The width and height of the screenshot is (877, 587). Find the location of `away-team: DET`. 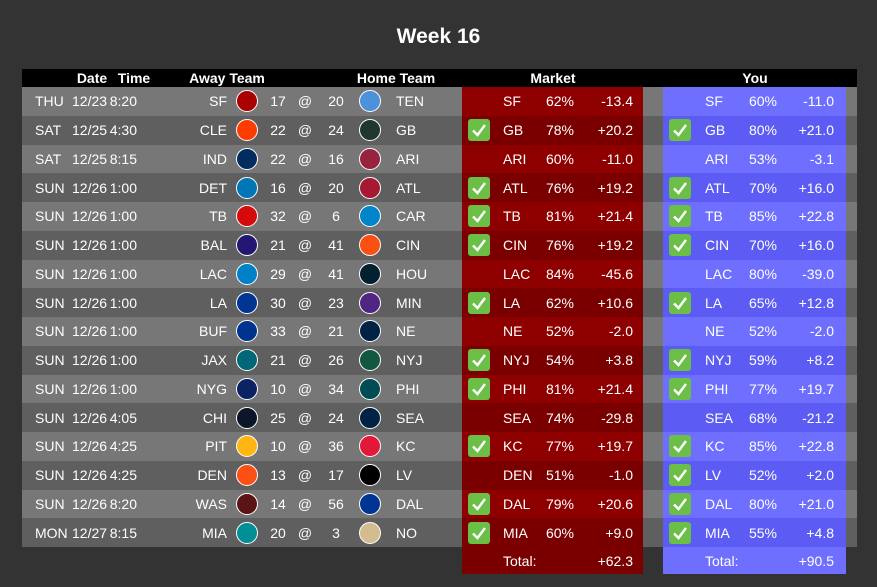

away-team: DET is located at coordinates (213, 187).